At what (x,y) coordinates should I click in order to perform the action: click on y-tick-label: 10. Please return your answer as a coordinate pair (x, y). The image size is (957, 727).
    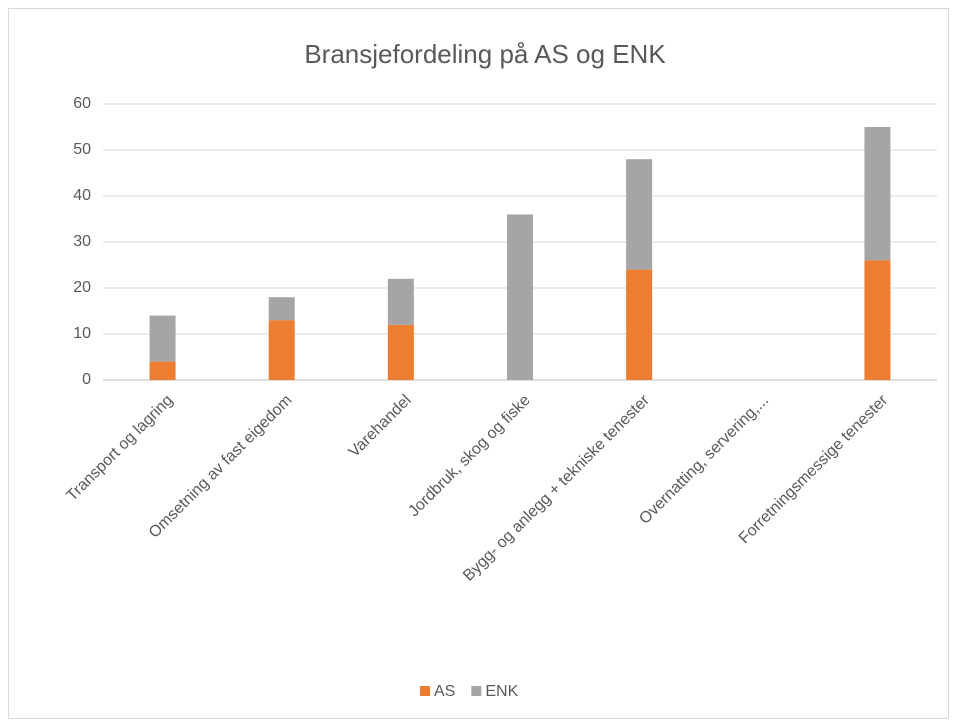
    Looking at the image, I should click on (82, 333).